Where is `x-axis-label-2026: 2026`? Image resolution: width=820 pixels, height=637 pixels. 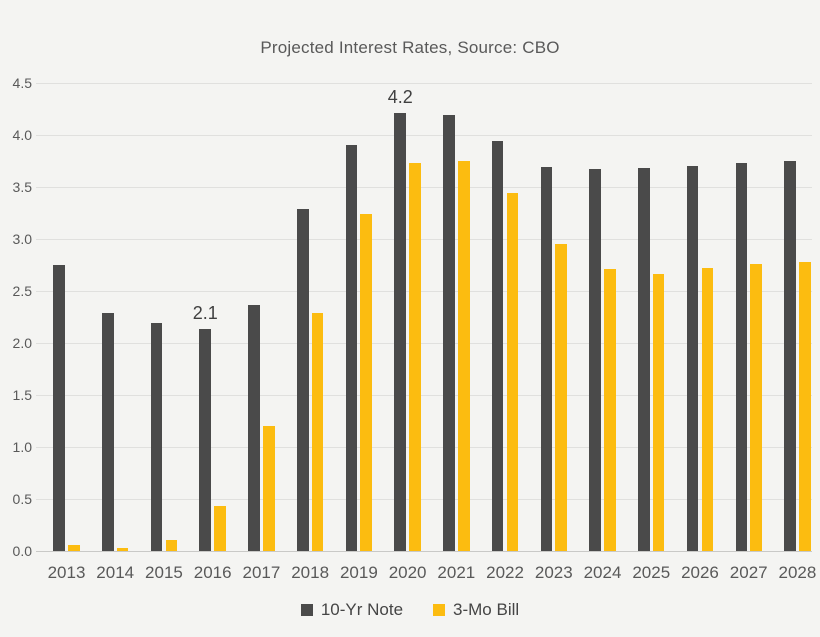
x-axis-label-2026: 2026 is located at coordinates (700, 572).